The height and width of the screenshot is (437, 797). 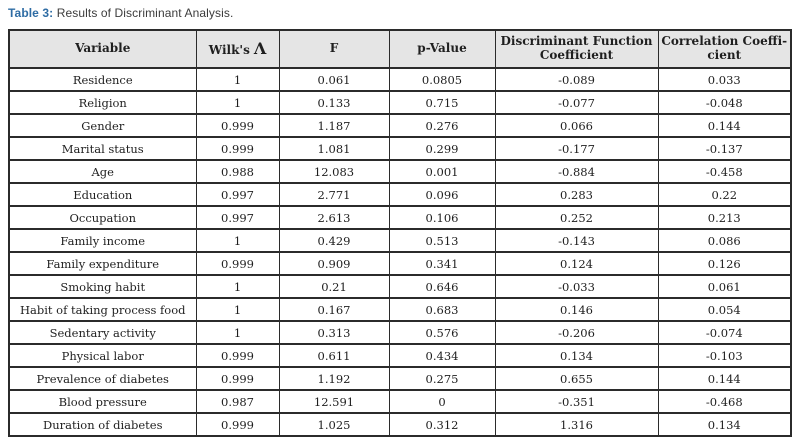 What do you see at coordinates (576, 332) in the screenshot?
I see `cell-discriminant-function-coefficient: -0.206` at bounding box center [576, 332].